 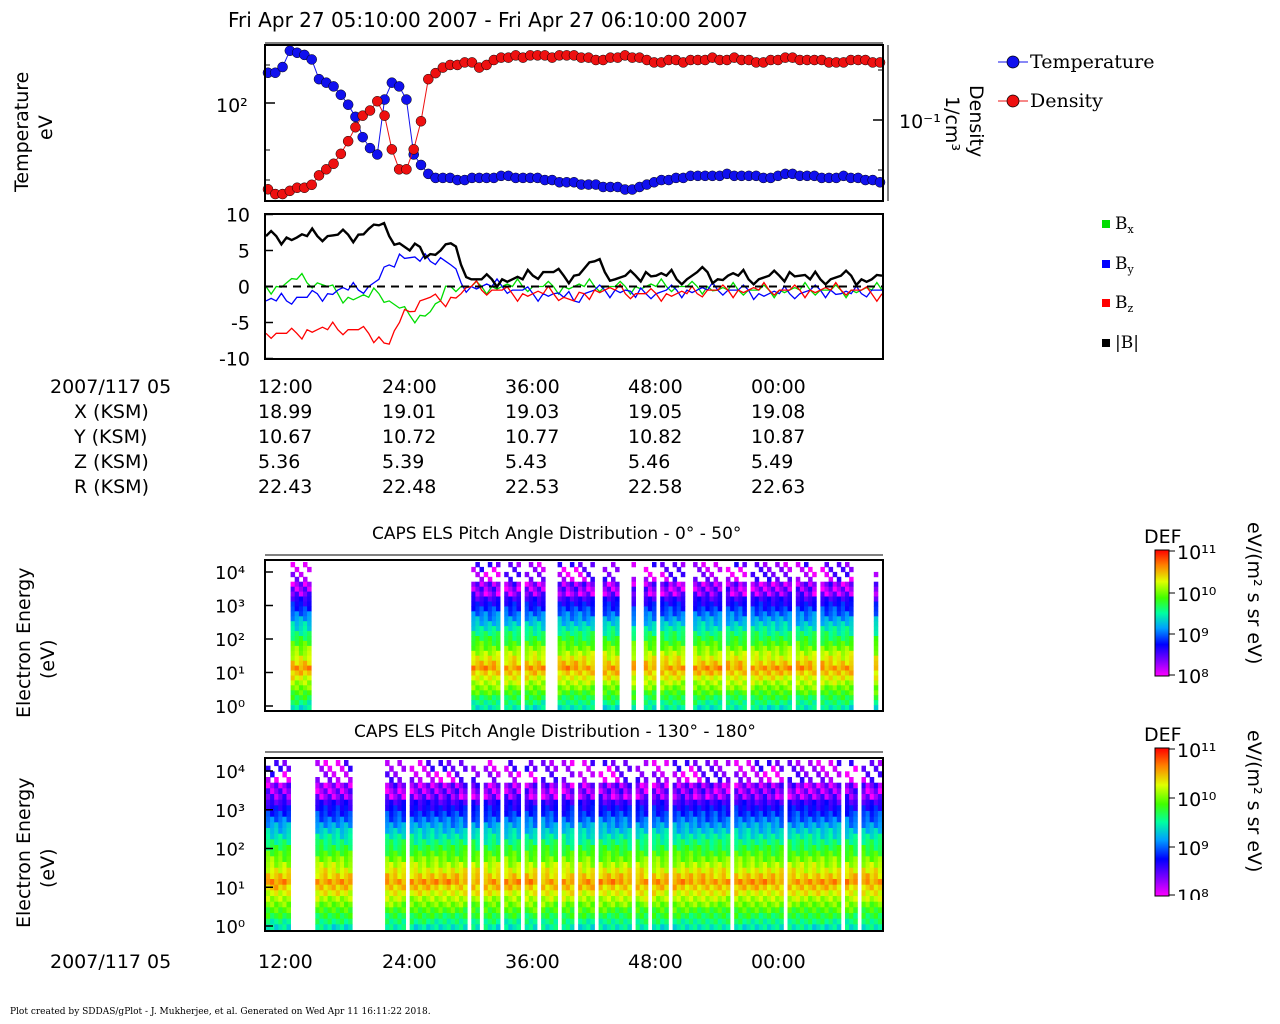 What do you see at coordinates (920, 122) in the screenshot?
I see `density-tick-label: 10⁻¹` at bounding box center [920, 122].